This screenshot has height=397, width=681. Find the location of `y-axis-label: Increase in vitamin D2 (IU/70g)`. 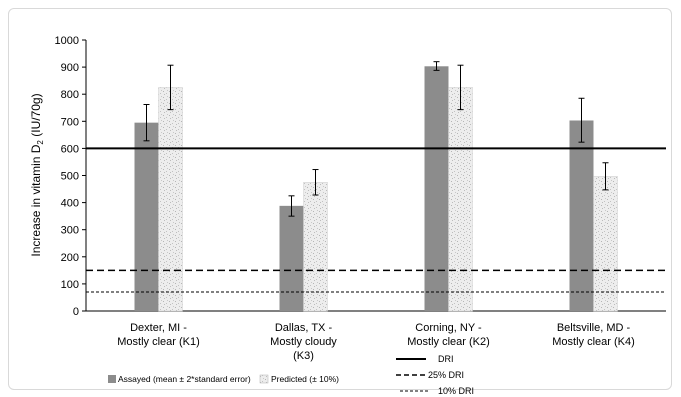

y-axis-label: Increase in vitamin D2 (IU/70g) is located at coordinates (37, 174).